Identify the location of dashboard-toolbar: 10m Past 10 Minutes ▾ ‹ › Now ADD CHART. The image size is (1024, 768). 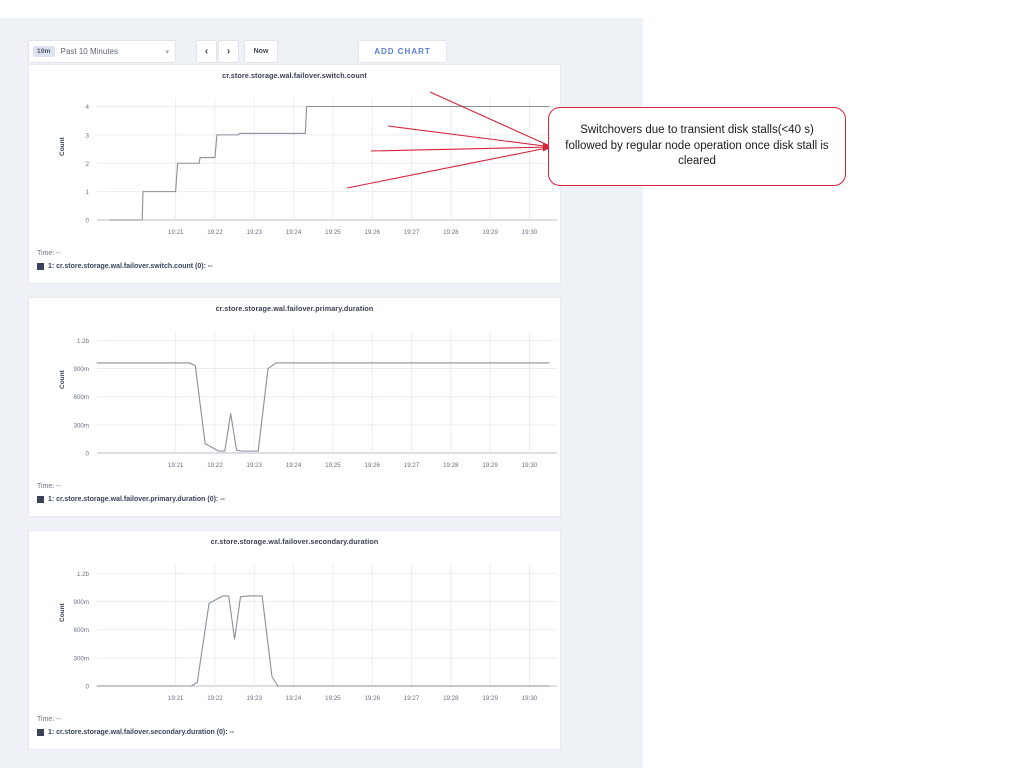
(238, 51).